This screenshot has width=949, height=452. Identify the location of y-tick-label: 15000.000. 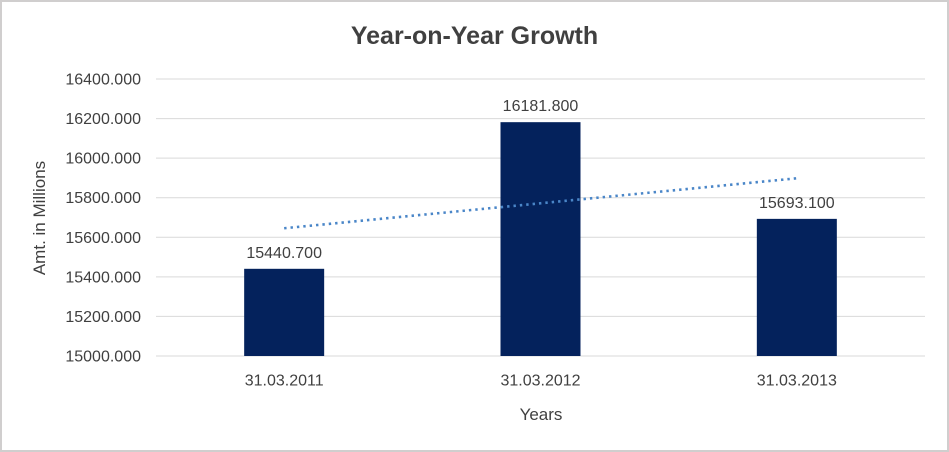
(103, 357).